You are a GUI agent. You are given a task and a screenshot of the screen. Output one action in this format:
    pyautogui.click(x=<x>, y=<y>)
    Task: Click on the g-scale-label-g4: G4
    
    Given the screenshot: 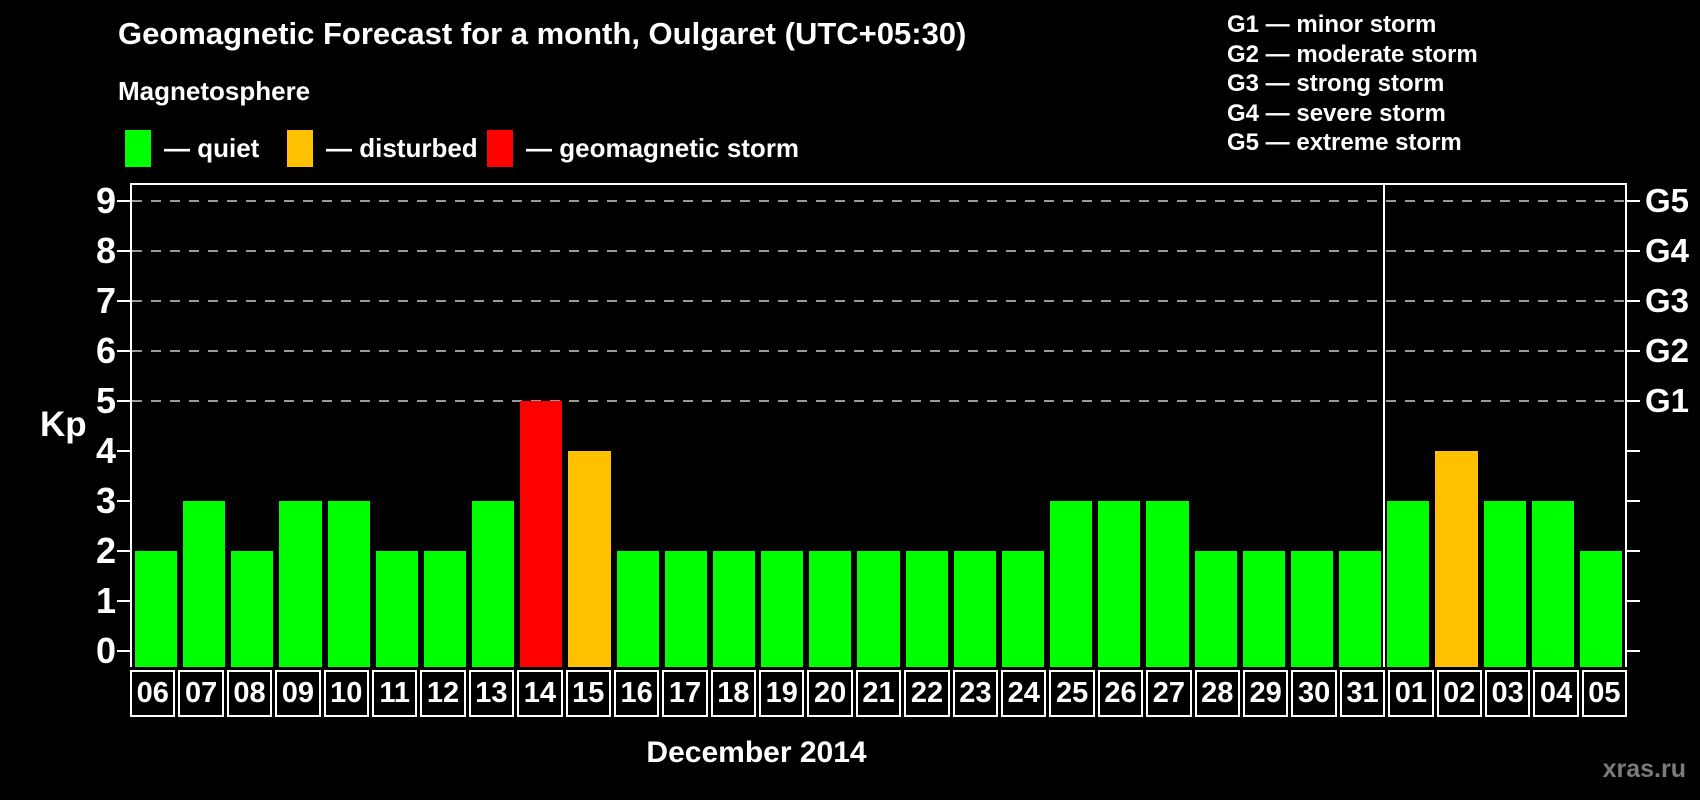 What is the action you would take?
    pyautogui.click(x=1667, y=250)
    